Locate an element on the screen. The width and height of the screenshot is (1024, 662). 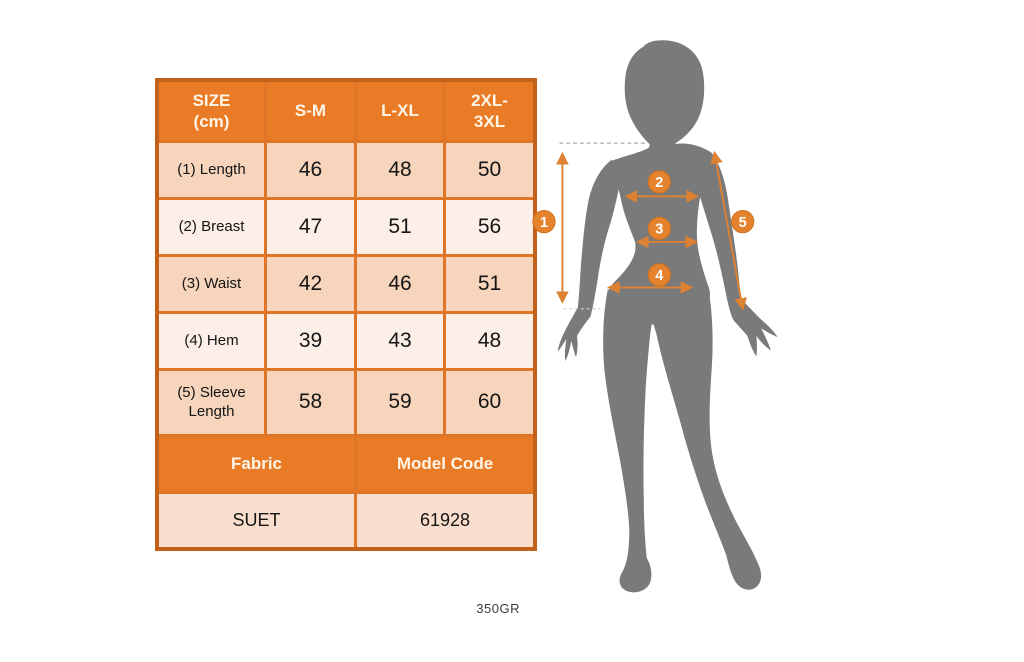
table-row-waist: (3) Waist 42 46 51 is located at coordinates (346, 283).